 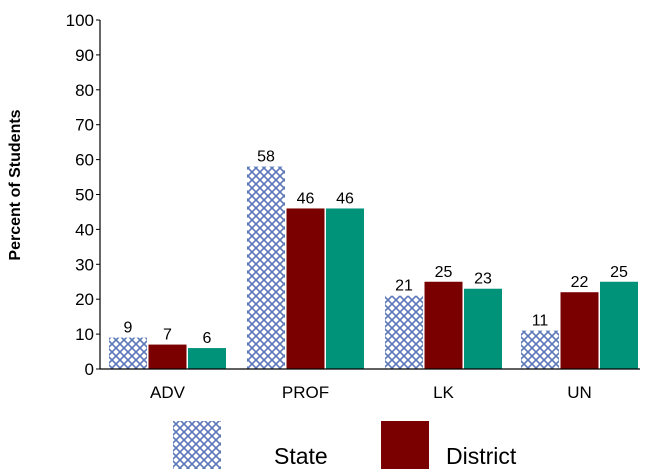 What do you see at coordinates (579, 330) in the screenshot?
I see `bar-district-un` at bounding box center [579, 330].